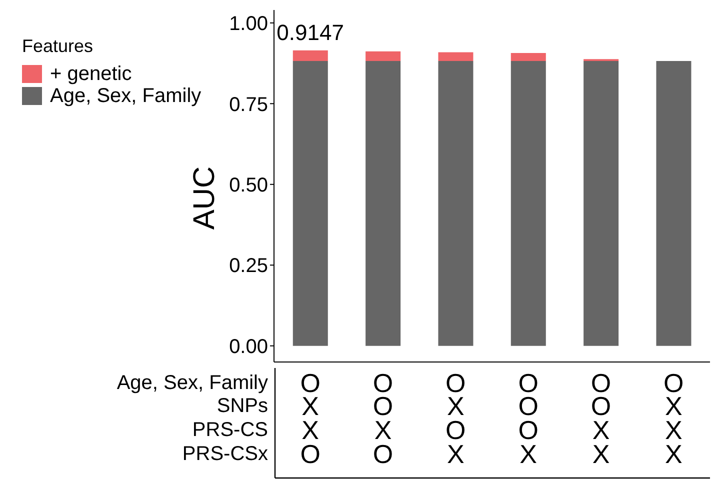 The width and height of the screenshot is (723, 486). I want to click on legend-label: Age, Sex, Family, so click(126, 96).